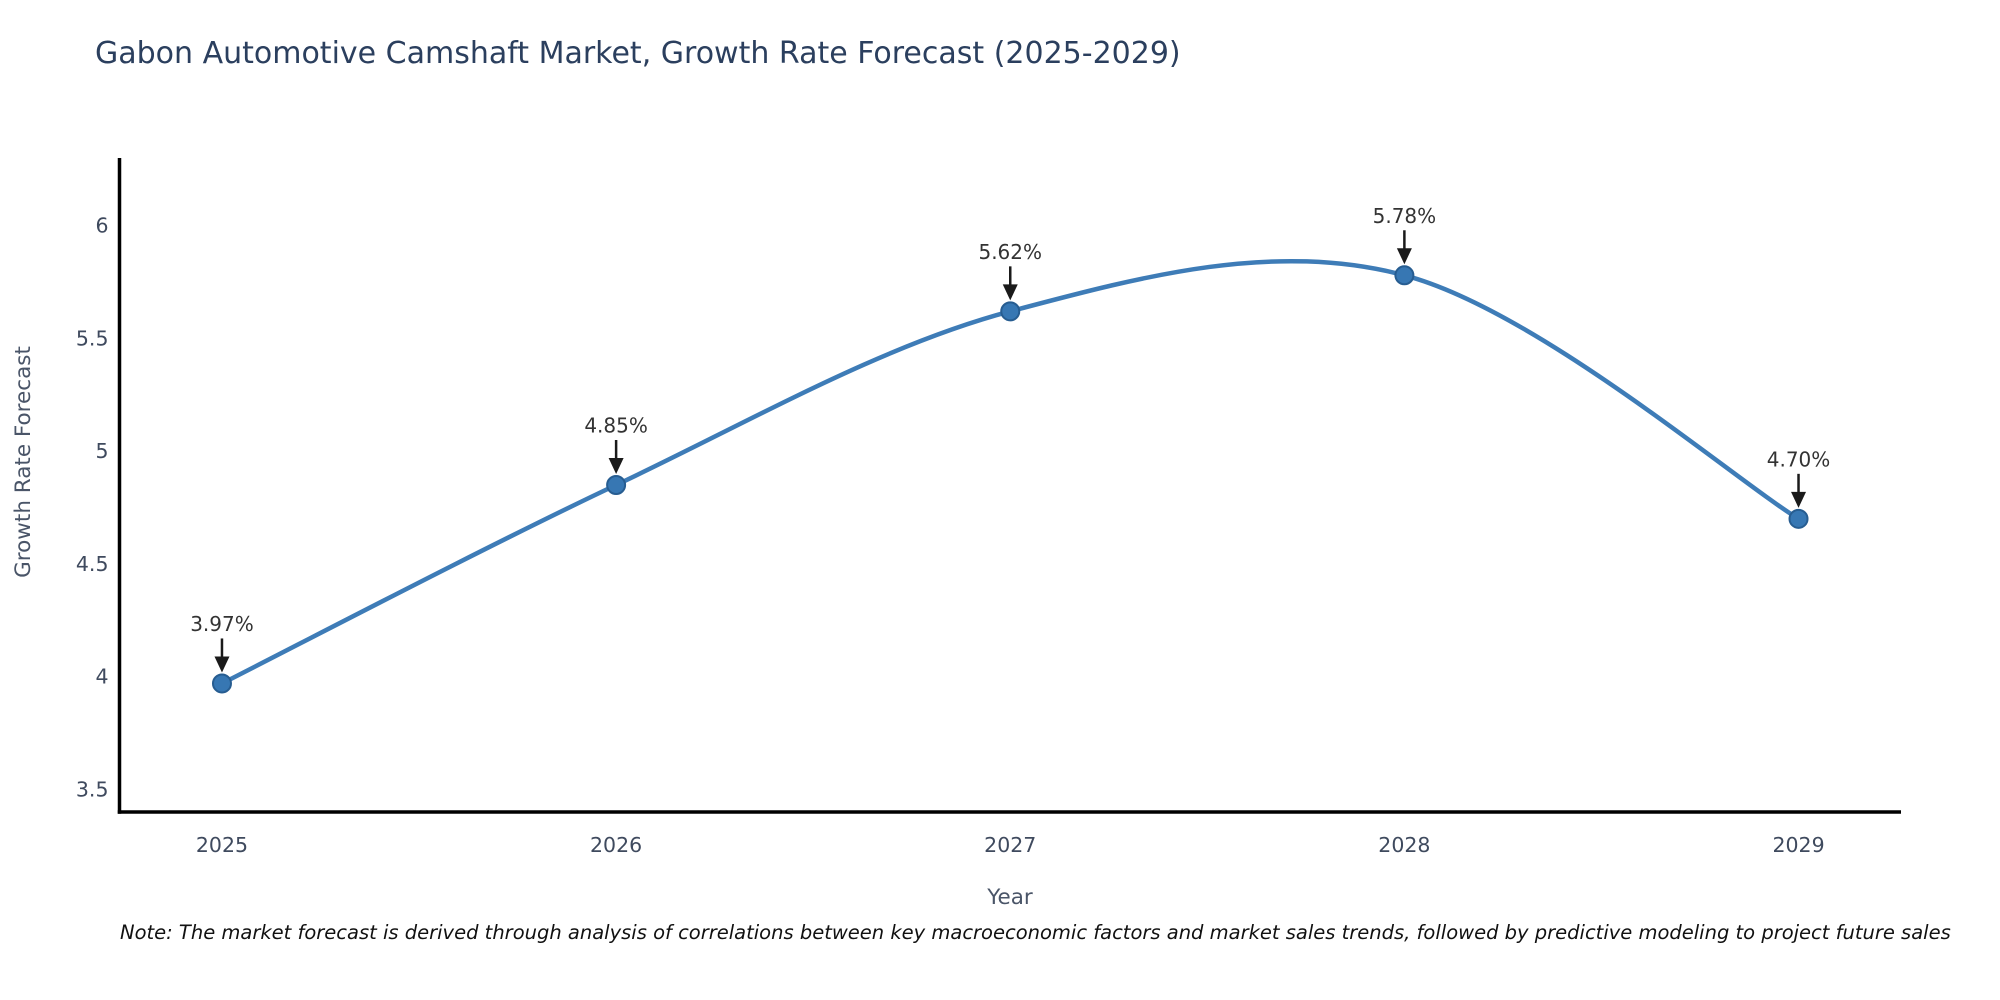 The image size is (2000, 1000). Describe the element at coordinates (92, 338) in the screenshot. I see `y-tick-label: 5.5` at that location.